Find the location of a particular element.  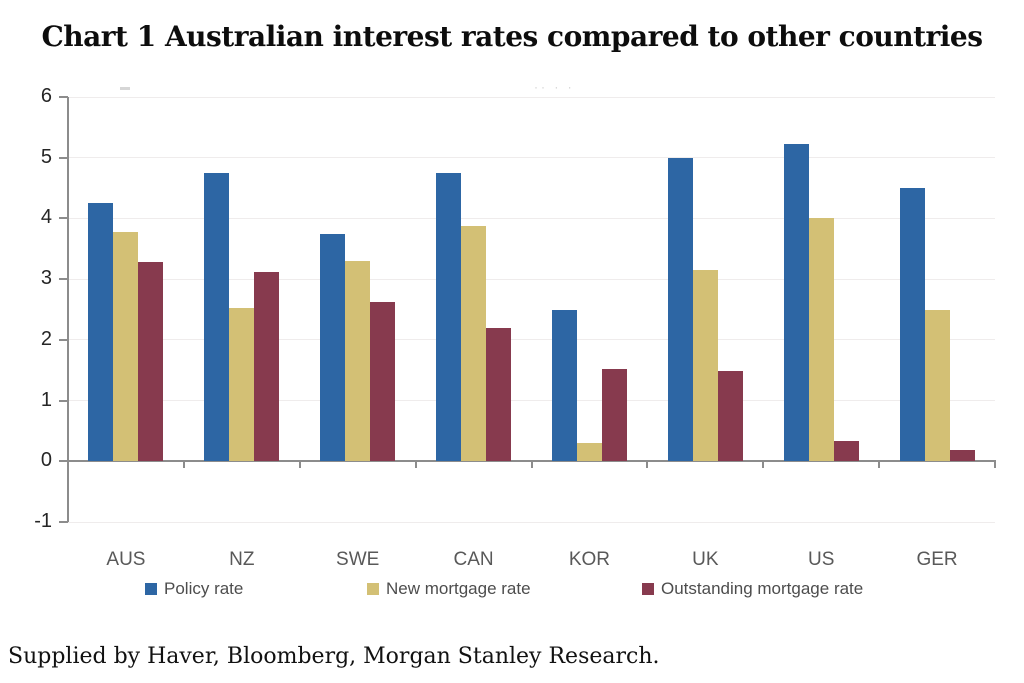

legend-item-new-mortgage-rate: New mortgage rate is located at coordinates (449, 589).